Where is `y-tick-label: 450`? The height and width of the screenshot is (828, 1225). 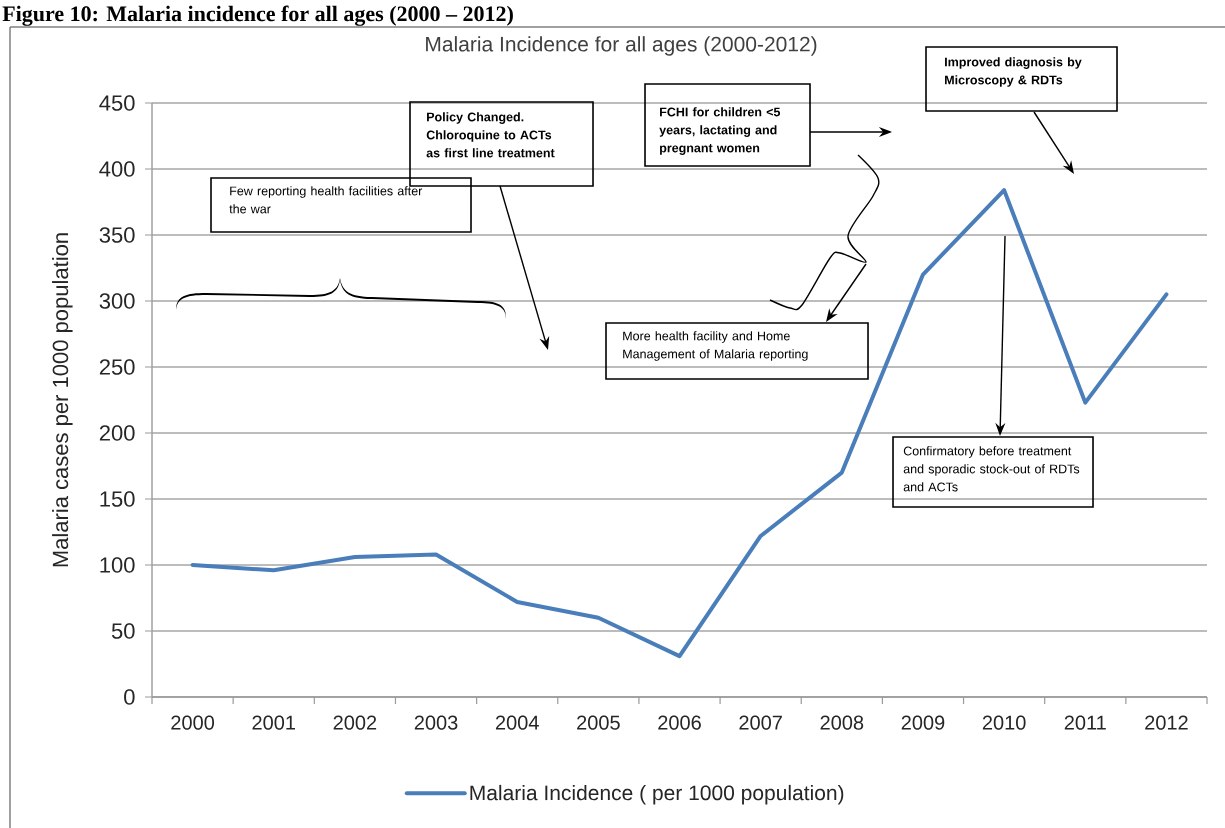
y-tick-label: 450 is located at coordinates (117, 103).